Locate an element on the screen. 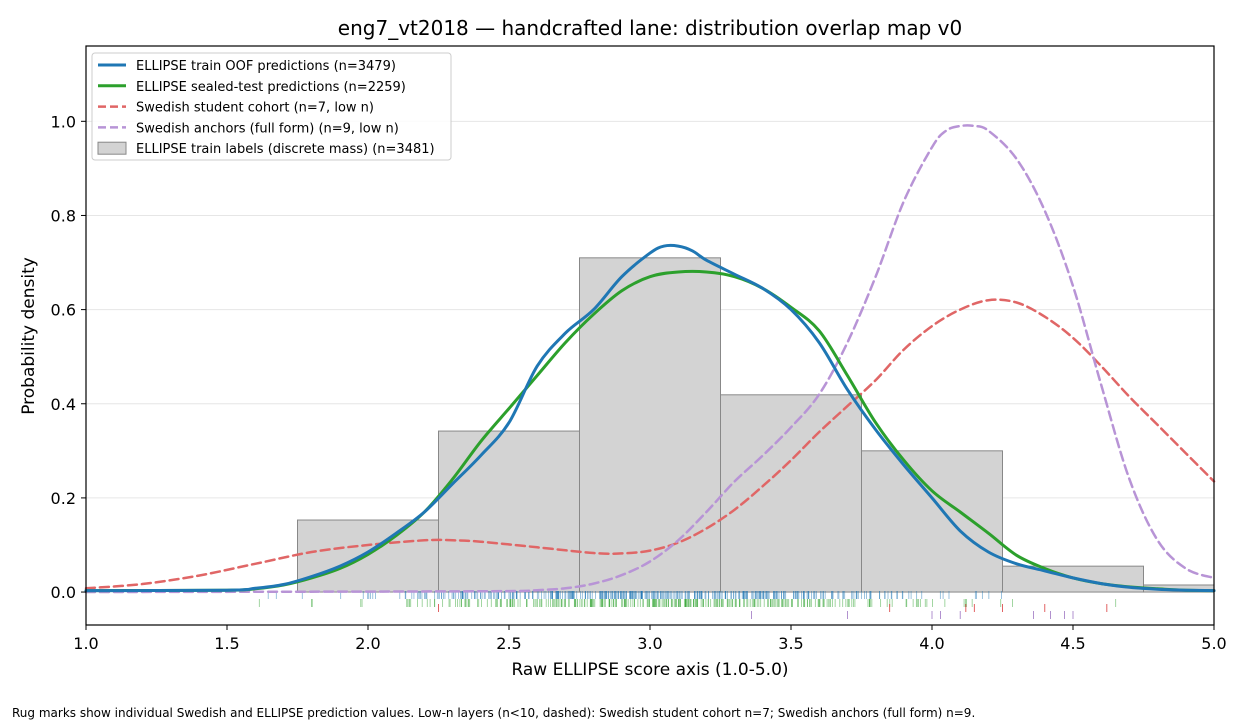 The height and width of the screenshot is (728, 1248). x-axis-label: Raw ELLIPSE score axis (1.0-5.0) is located at coordinates (649, 670).